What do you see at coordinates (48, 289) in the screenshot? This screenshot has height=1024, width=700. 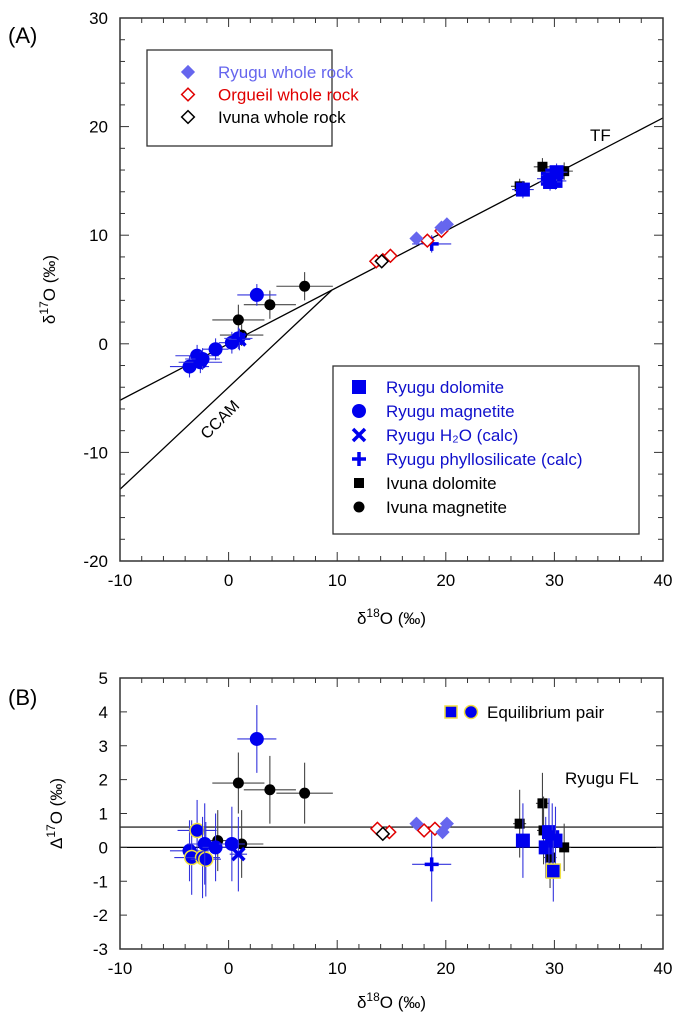 I see `y-axis-label: δ17O (‰)` at bounding box center [48, 289].